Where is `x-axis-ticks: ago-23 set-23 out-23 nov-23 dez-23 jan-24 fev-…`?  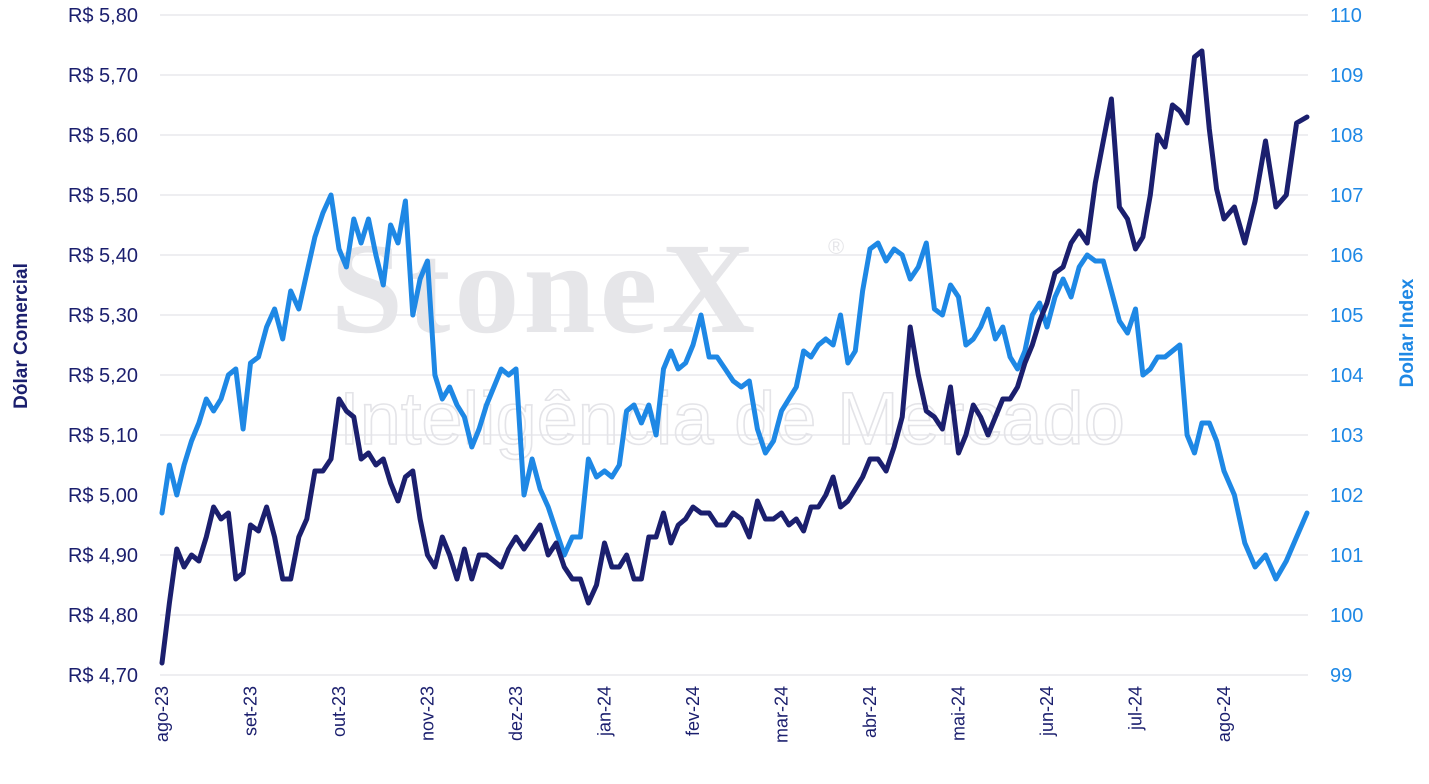 x-axis-ticks: ago-23 set-23 out-23 nov-23 dez-23 jan-24 fev-… is located at coordinates (693, 714).